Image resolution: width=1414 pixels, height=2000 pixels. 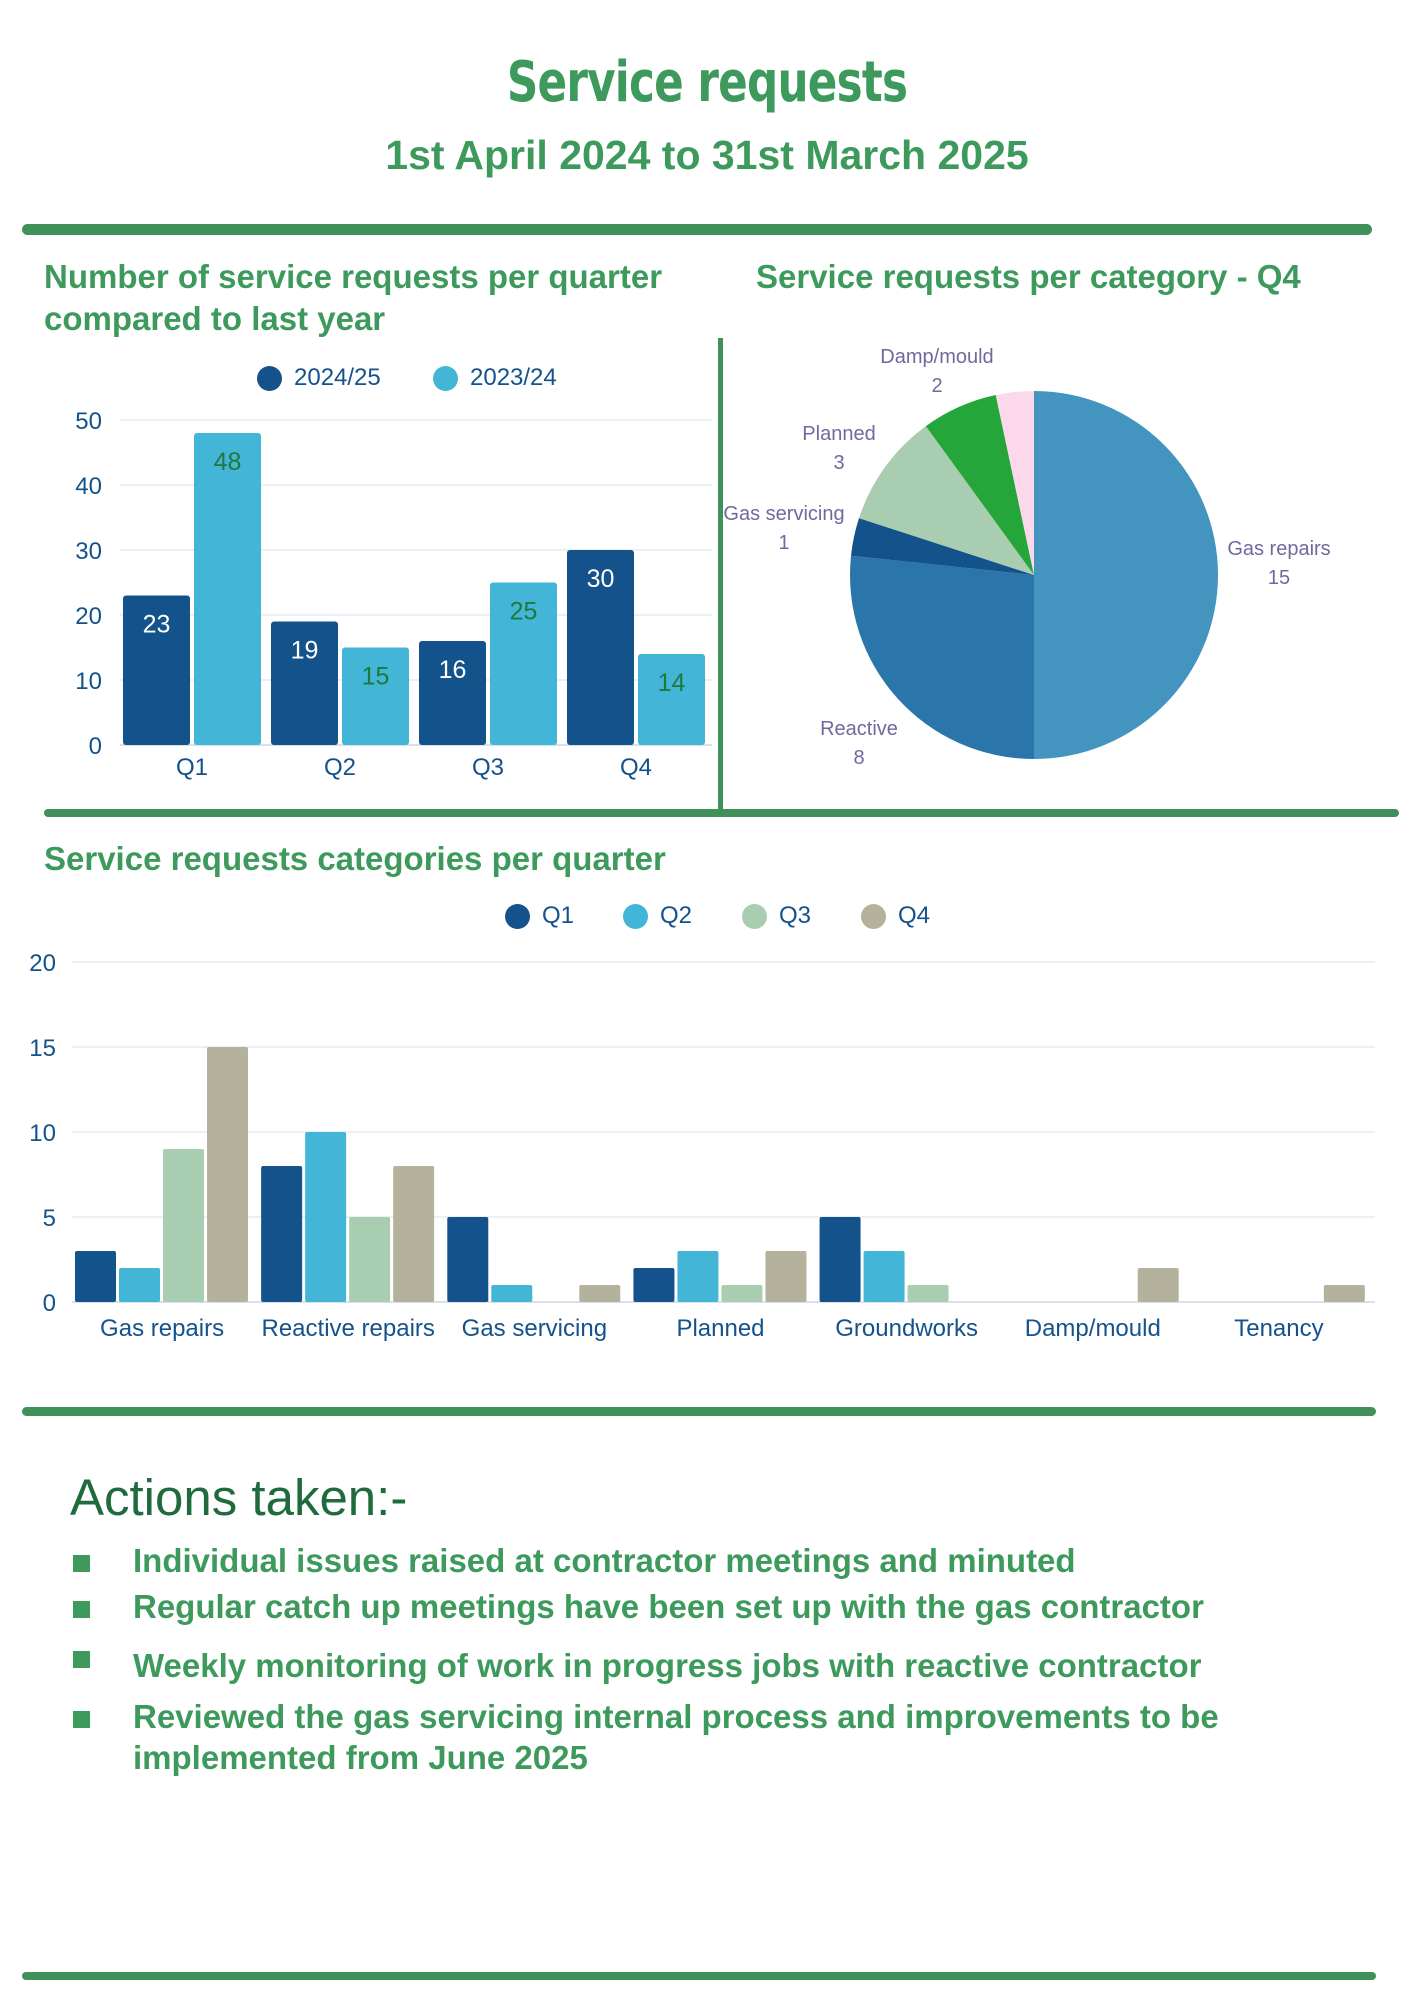 What do you see at coordinates (838, 434) in the screenshot?
I see `pie-slice-label: Planned` at bounding box center [838, 434].